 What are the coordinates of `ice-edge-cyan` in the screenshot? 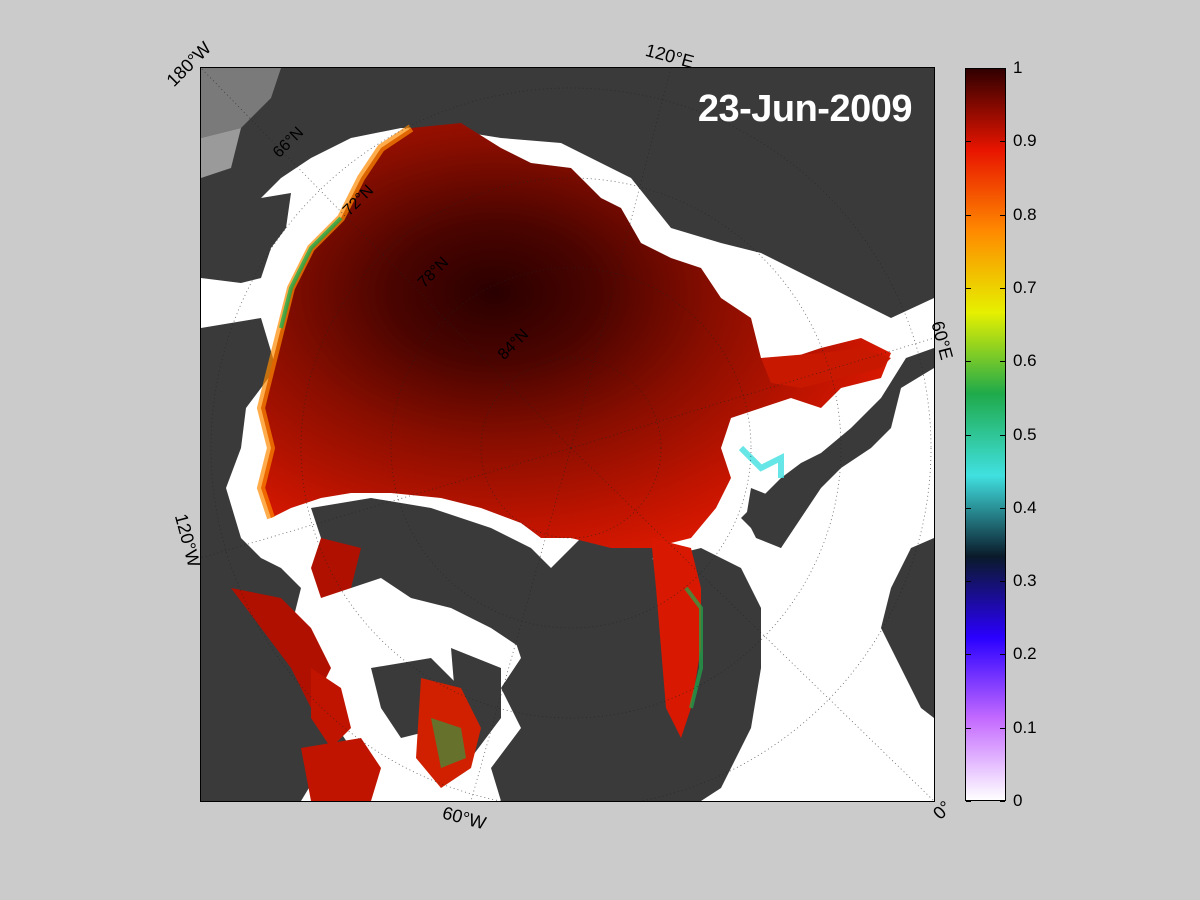 It's located at (761, 461).